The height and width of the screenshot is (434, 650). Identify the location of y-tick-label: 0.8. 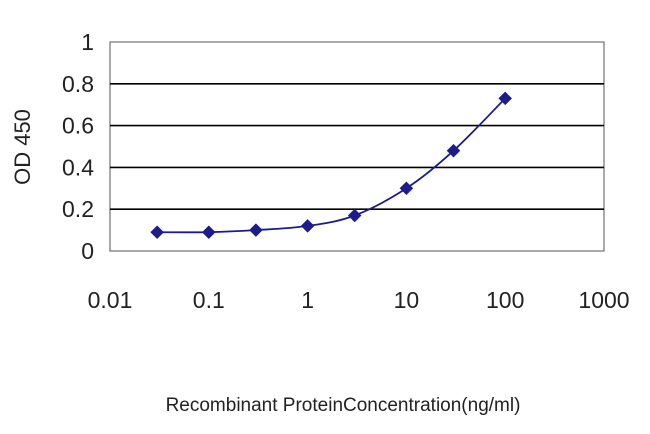
(78, 84).